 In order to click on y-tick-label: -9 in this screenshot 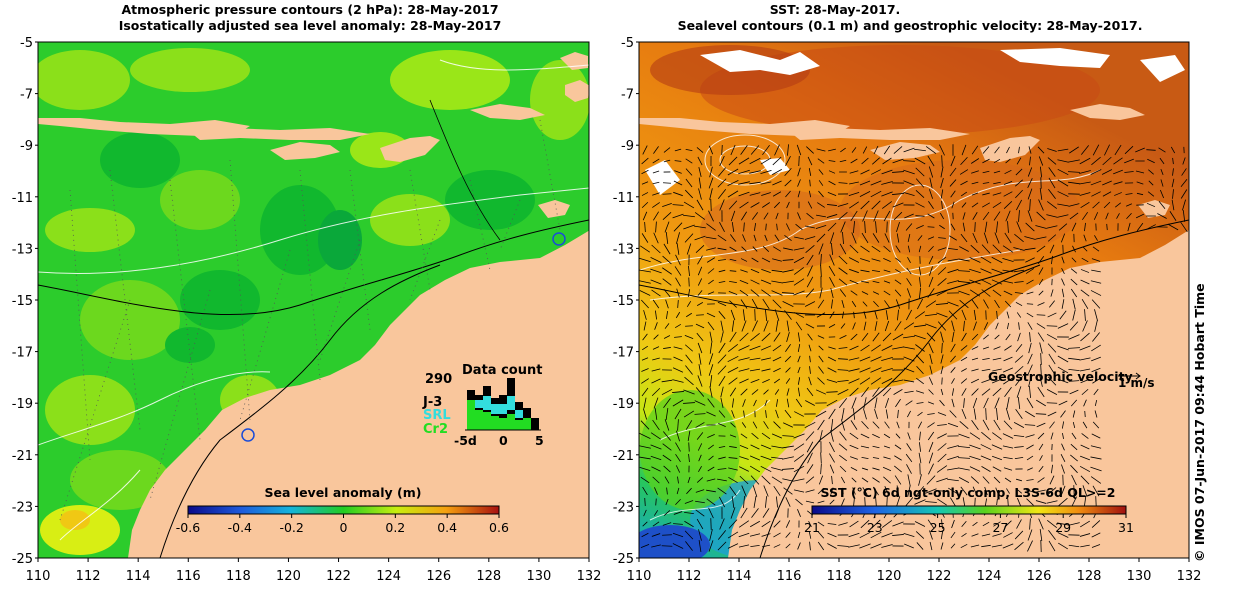, I will do `click(26, 146)`.